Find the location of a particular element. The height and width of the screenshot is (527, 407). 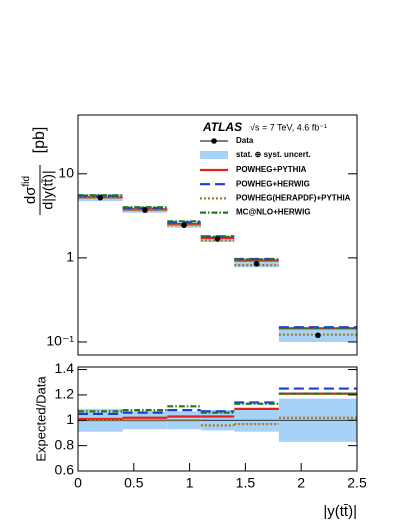

legend-label: POWHEG+PYTHIA is located at coordinates (271, 169).